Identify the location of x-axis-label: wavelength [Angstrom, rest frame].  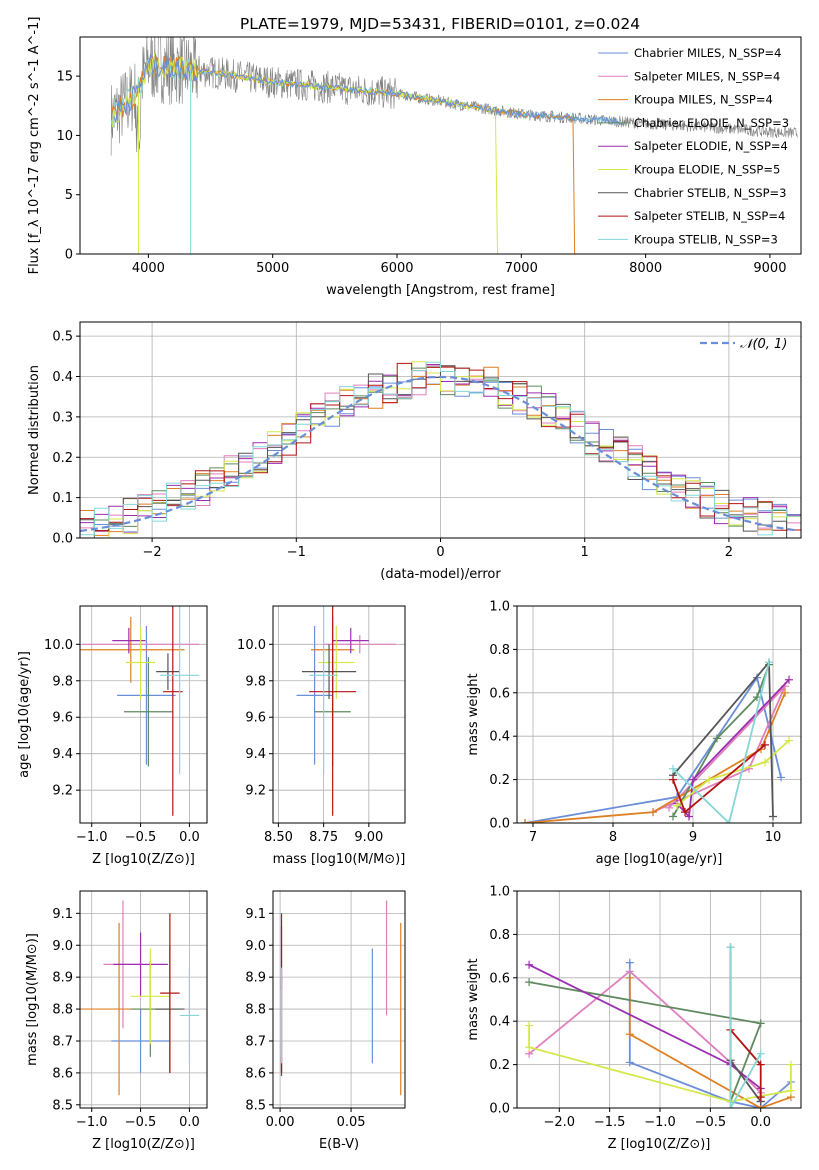
(440, 290).